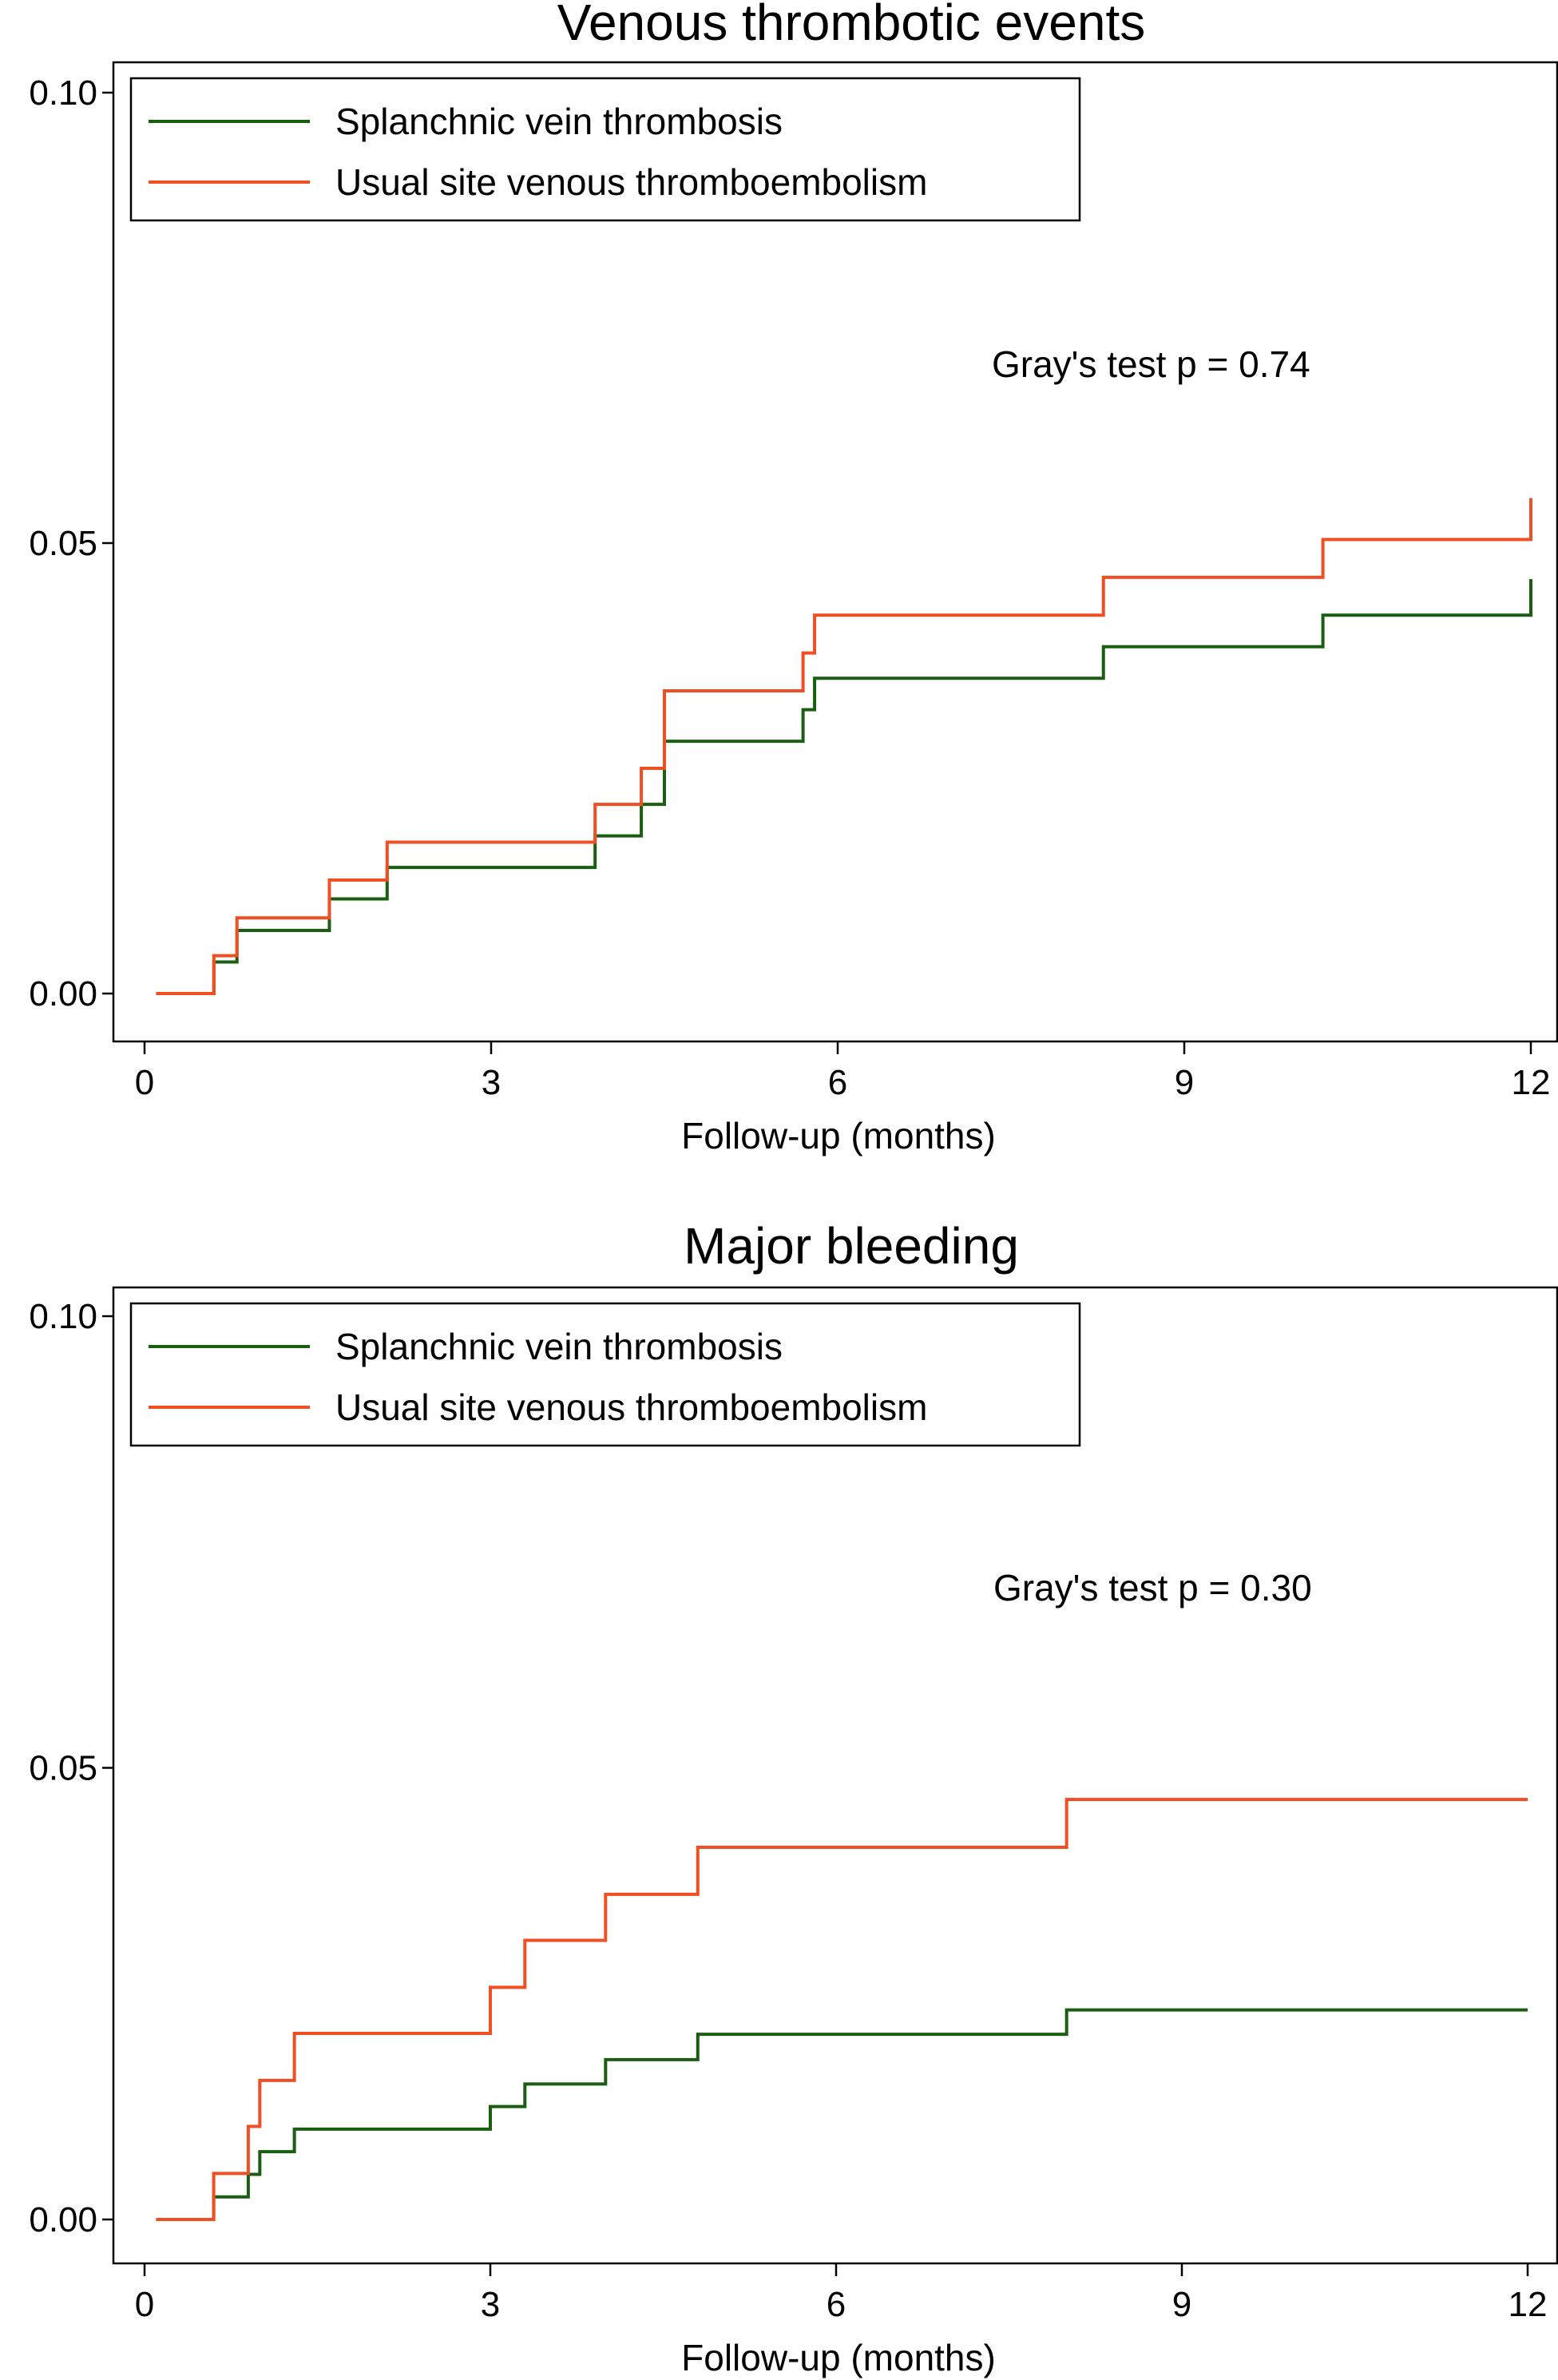 This screenshot has height=2380, width=1558. Describe the element at coordinates (852, 1246) in the screenshot. I see `chart-title: Major bleeding` at that location.